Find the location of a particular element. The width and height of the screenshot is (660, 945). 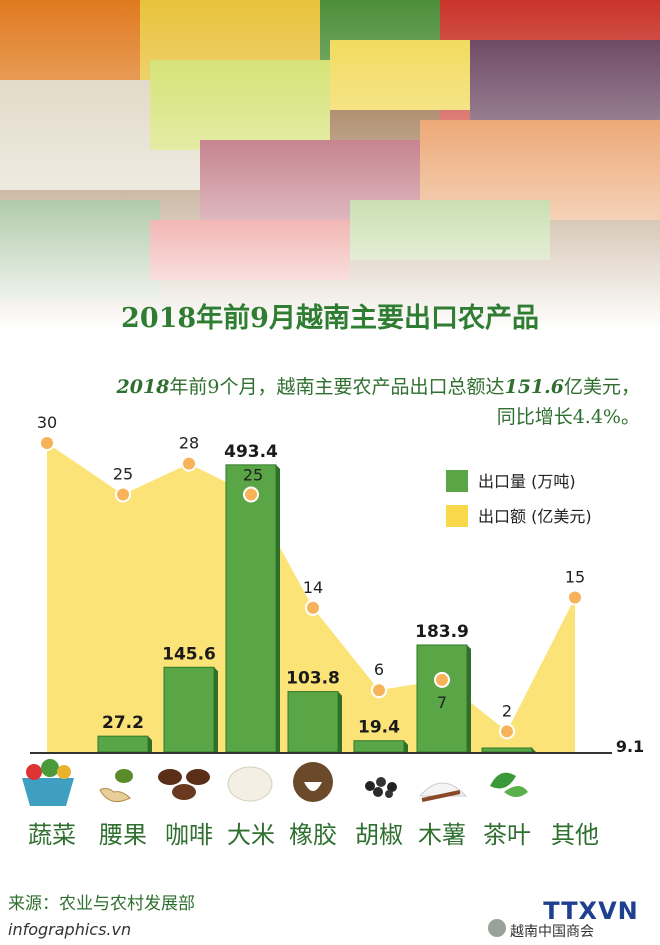

value-label-其他: 15 is located at coordinates (575, 577).